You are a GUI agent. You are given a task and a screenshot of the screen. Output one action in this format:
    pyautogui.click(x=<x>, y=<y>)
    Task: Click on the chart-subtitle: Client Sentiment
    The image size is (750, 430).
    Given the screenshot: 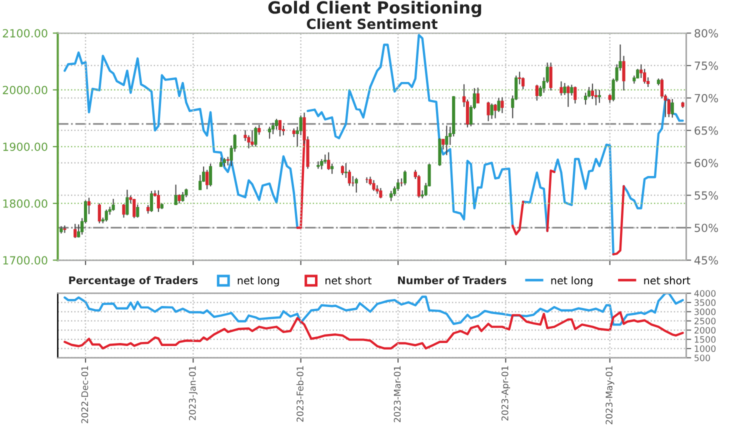 What is the action you would take?
    pyautogui.click(x=372, y=24)
    